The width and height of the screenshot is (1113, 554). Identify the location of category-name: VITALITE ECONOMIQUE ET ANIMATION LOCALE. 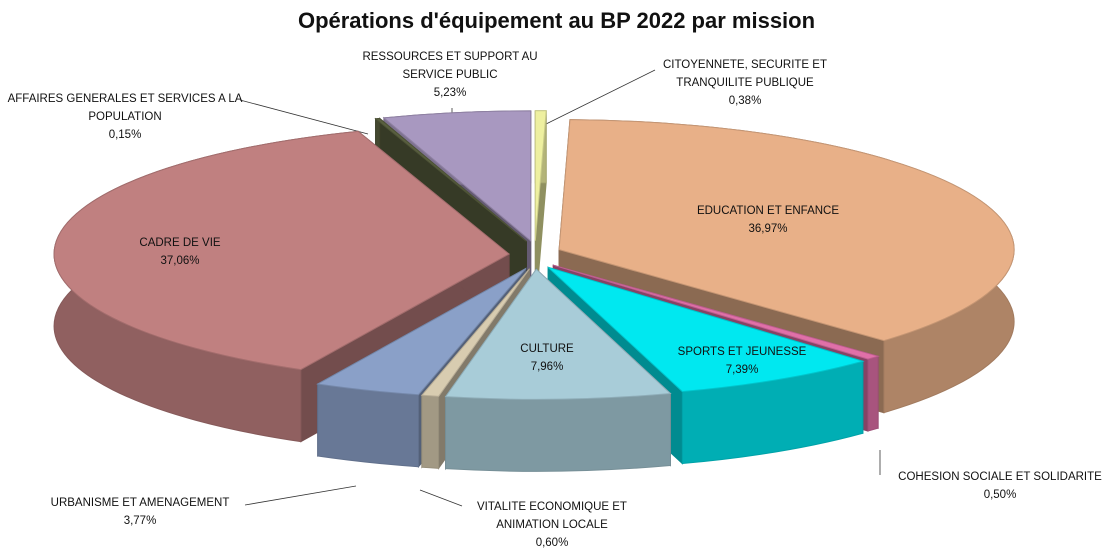
(552, 516).